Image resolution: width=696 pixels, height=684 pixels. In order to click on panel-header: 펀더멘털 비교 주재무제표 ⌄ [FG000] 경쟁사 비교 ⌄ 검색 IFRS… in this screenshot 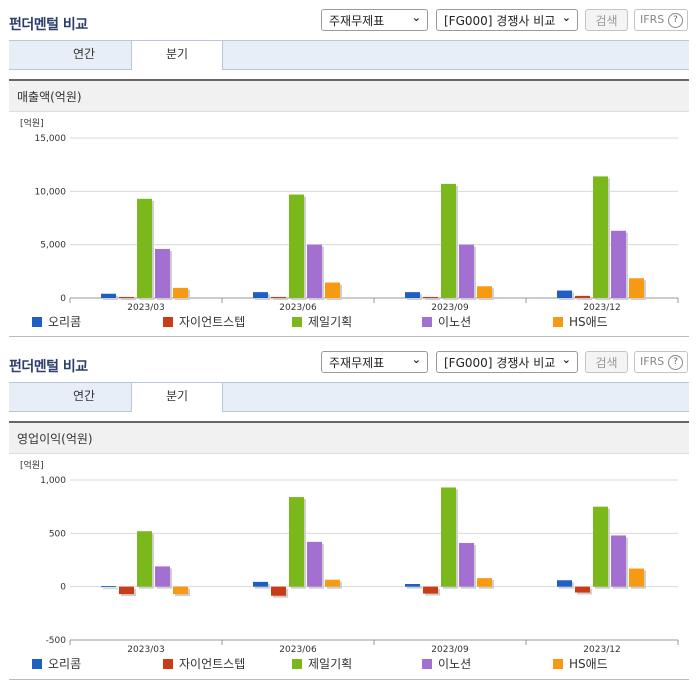, I will do `click(348, 23)`.